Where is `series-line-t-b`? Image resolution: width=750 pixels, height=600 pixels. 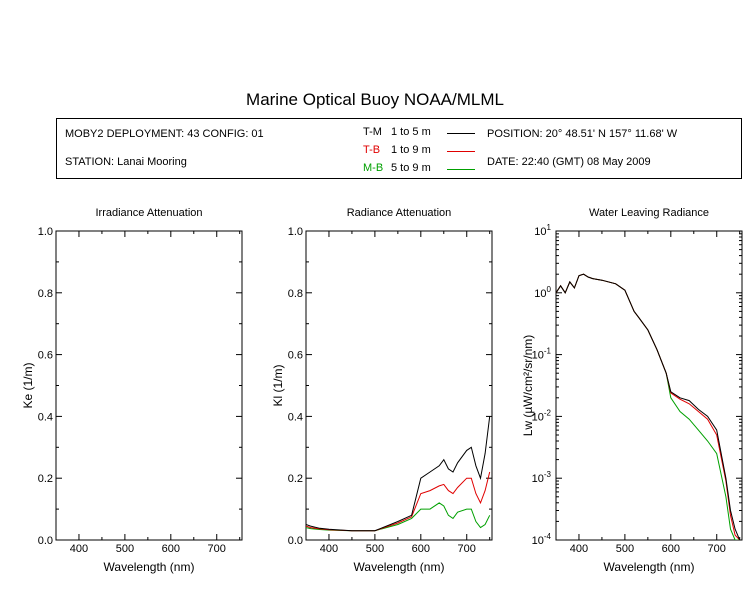
series-line-t-b is located at coordinates (648, 406).